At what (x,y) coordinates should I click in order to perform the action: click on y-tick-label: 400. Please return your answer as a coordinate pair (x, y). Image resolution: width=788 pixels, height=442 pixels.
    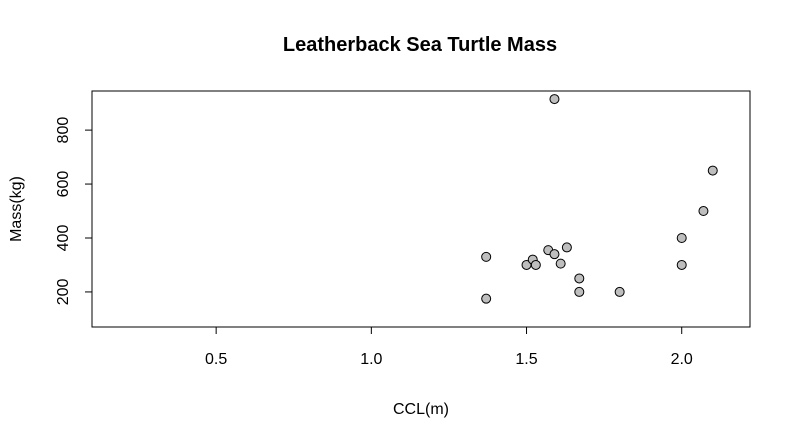
    Looking at the image, I should click on (63, 238).